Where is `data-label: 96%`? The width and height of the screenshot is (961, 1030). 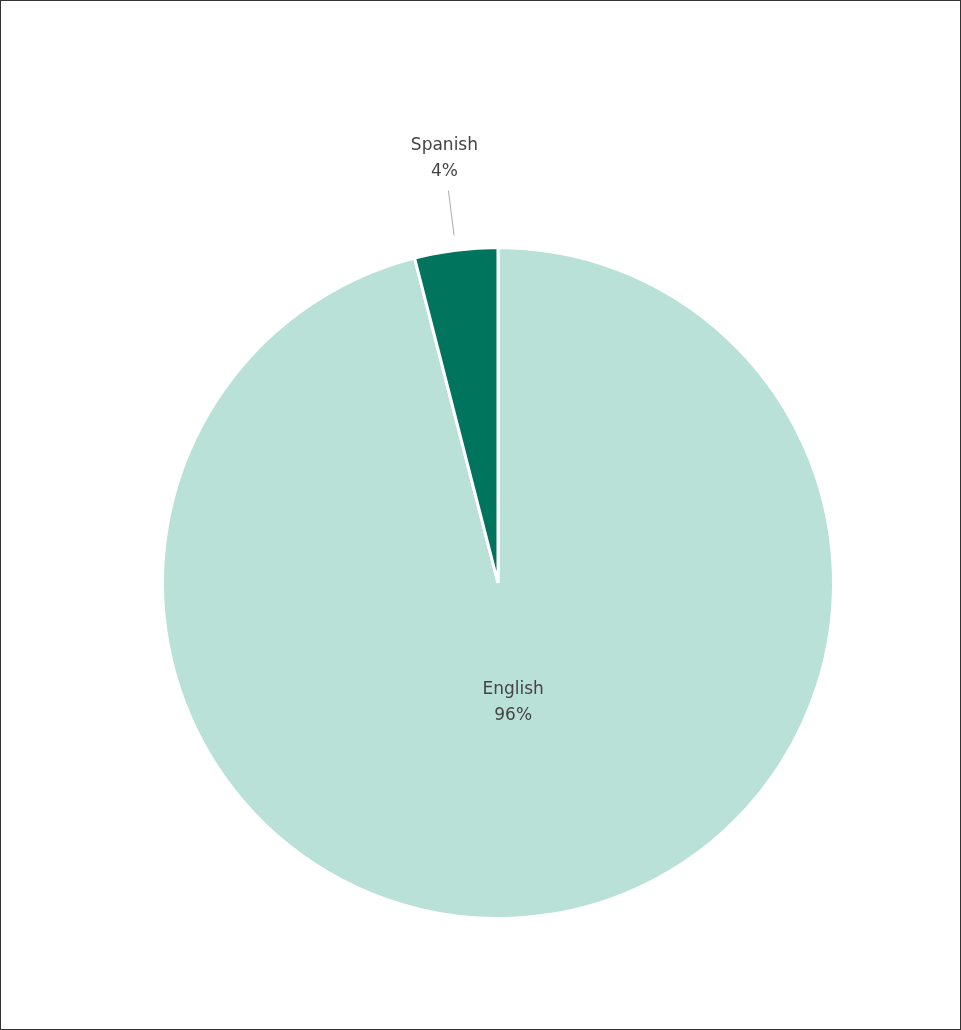
data-label: 96% is located at coordinates (513, 714).